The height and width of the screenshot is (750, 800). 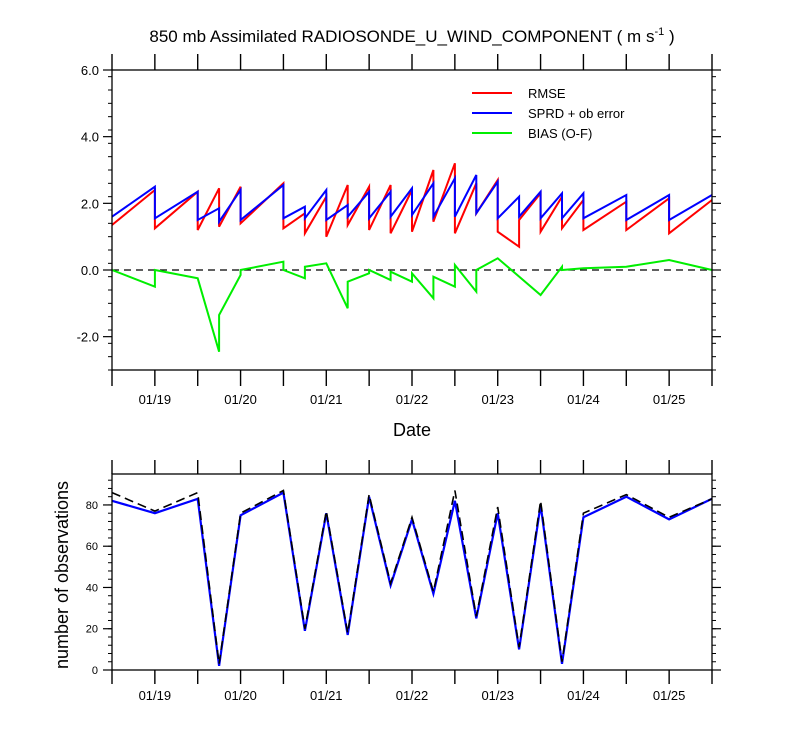 What do you see at coordinates (92, 630) in the screenshot?
I see `y-tick-label: 20` at bounding box center [92, 630].